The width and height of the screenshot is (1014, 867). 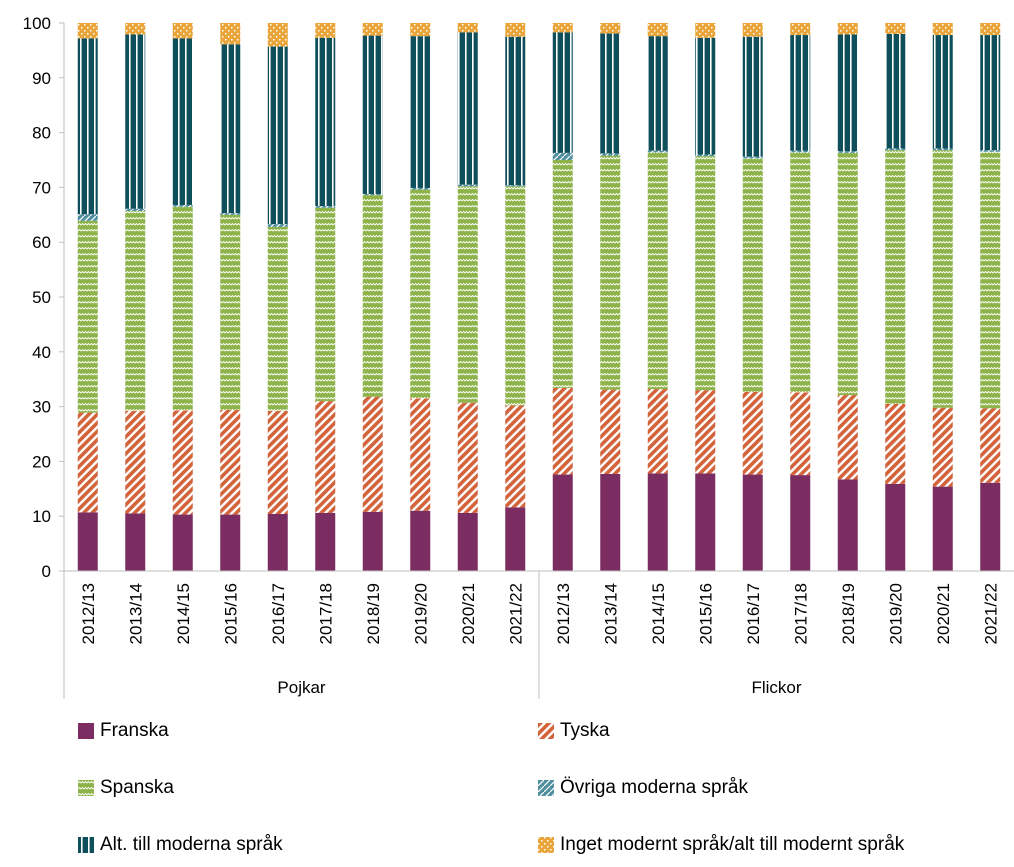 What do you see at coordinates (990, 613) in the screenshot?
I see `x-tick-label: 2021/22` at bounding box center [990, 613].